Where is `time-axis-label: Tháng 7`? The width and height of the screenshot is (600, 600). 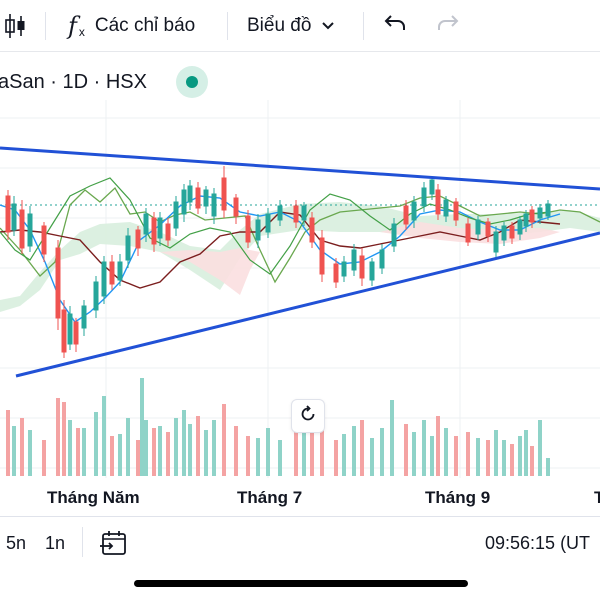
time-axis-label: Tháng 7 is located at coordinates (270, 497).